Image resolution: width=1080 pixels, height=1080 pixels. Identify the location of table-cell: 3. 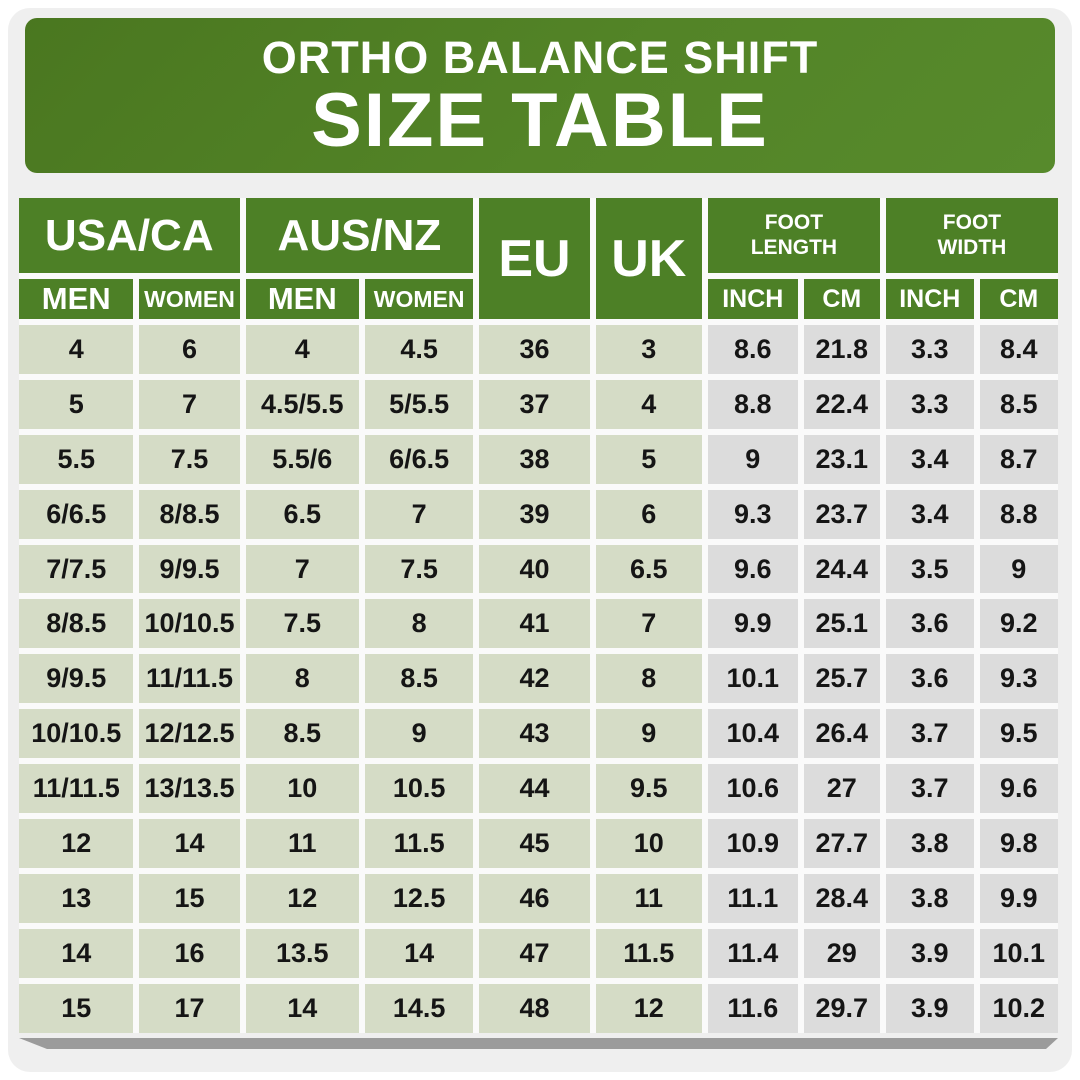
(648, 349).